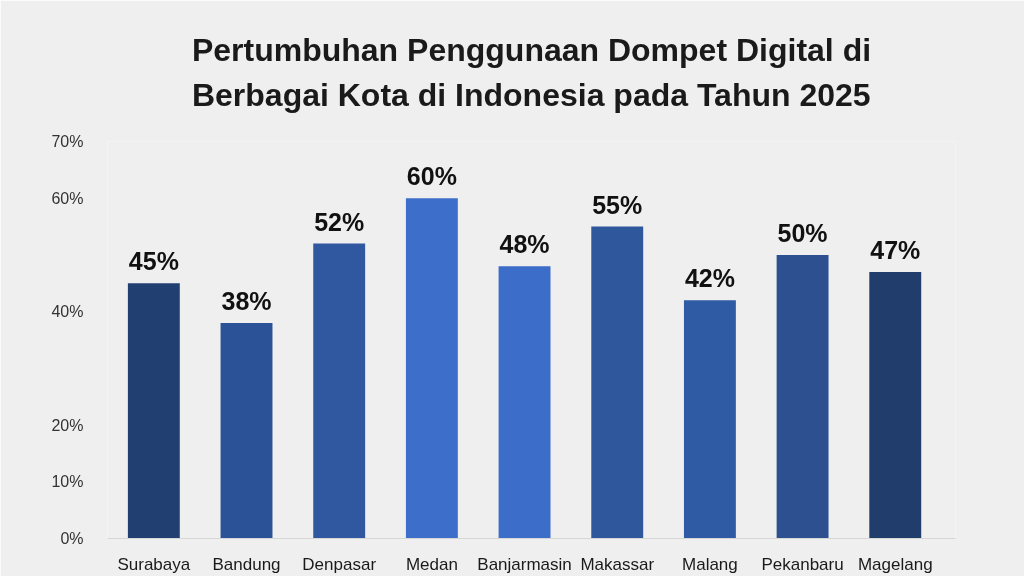 The width and height of the screenshot is (1024, 576). Describe the element at coordinates (710, 564) in the screenshot. I see `x-tick-label: Malang` at that location.